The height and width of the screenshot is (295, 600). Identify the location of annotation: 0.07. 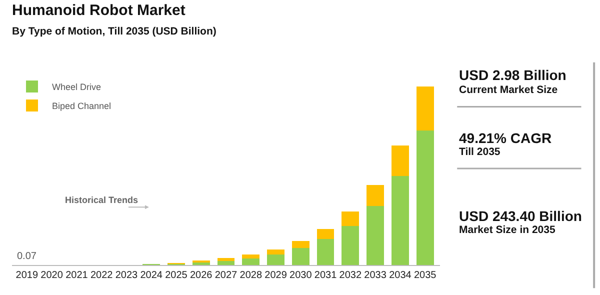
(27, 256).